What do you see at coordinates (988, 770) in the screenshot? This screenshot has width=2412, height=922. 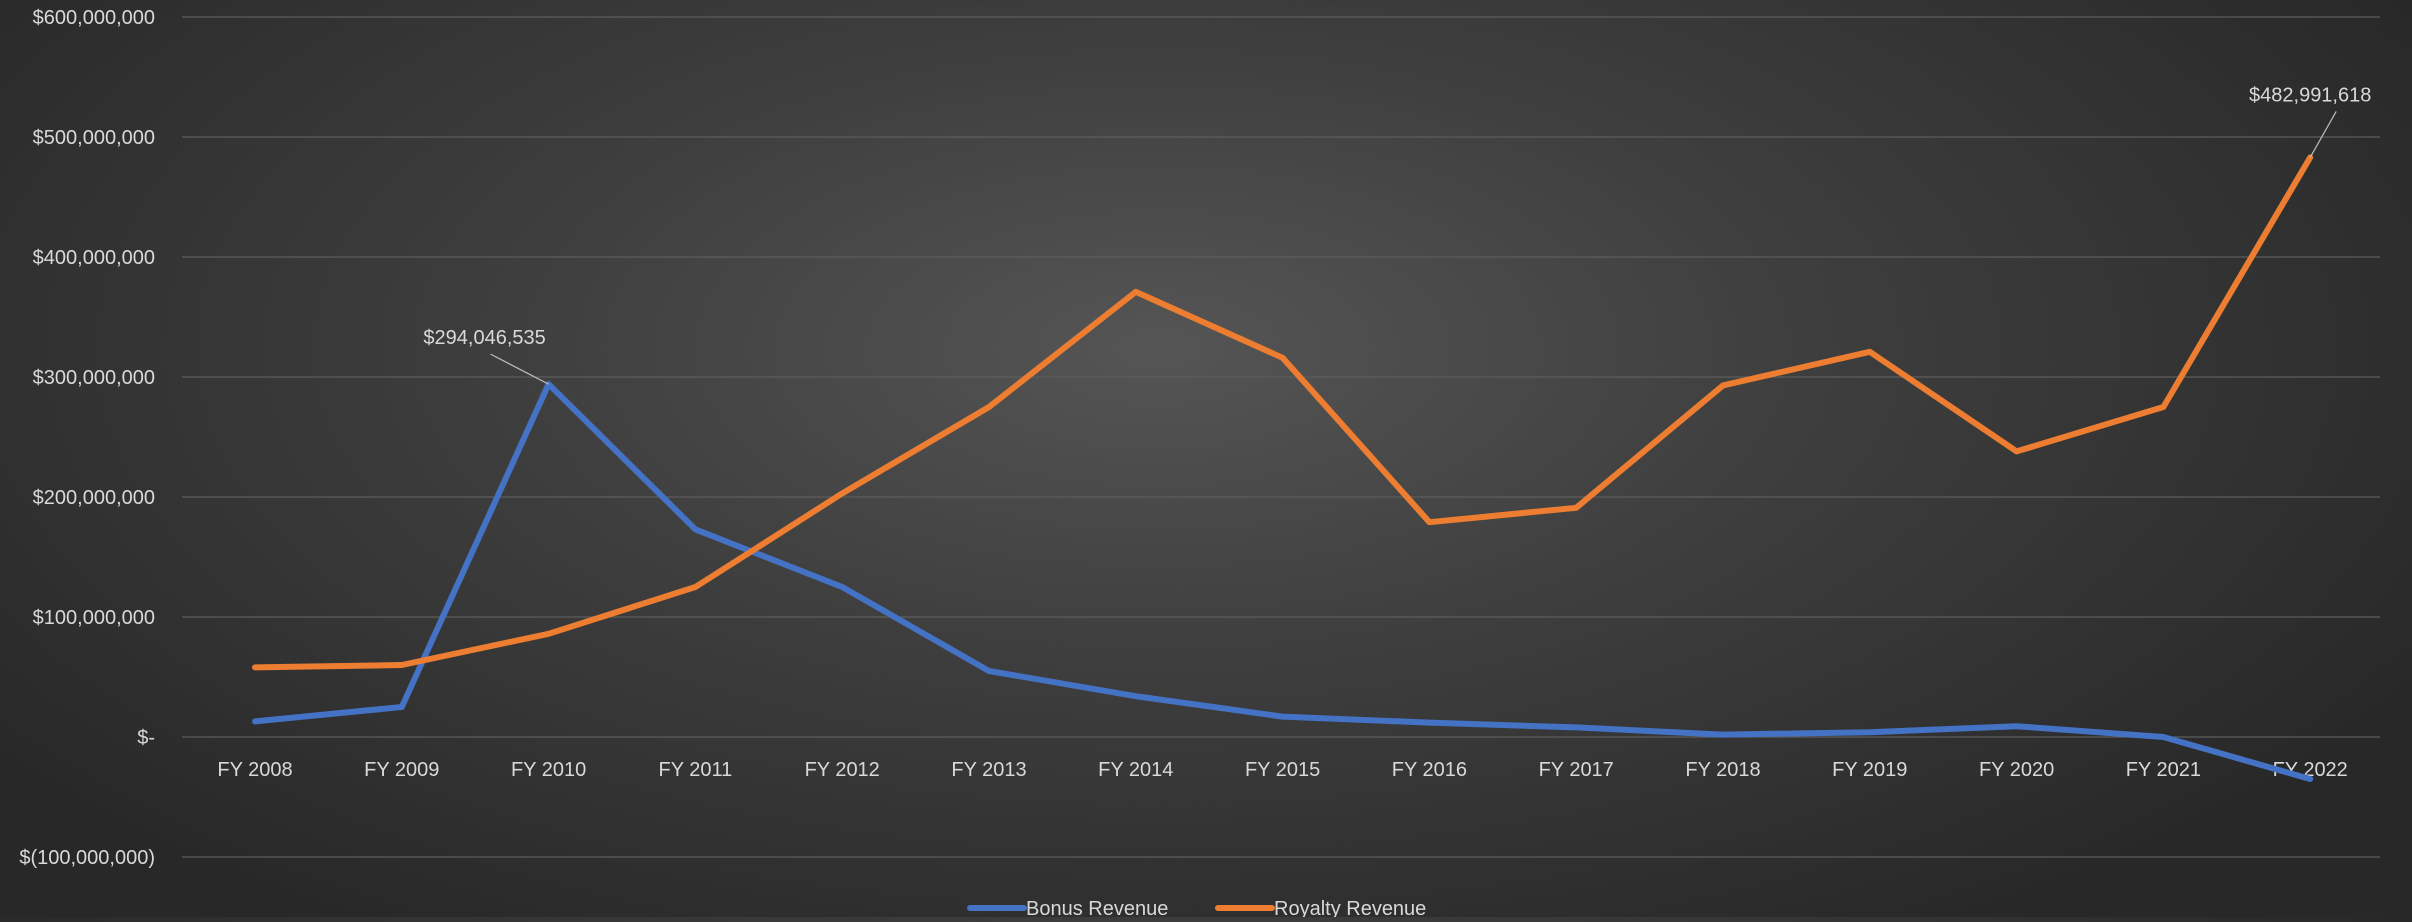 I see `x-tick-label: FY 2013` at bounding box center [988, 770].